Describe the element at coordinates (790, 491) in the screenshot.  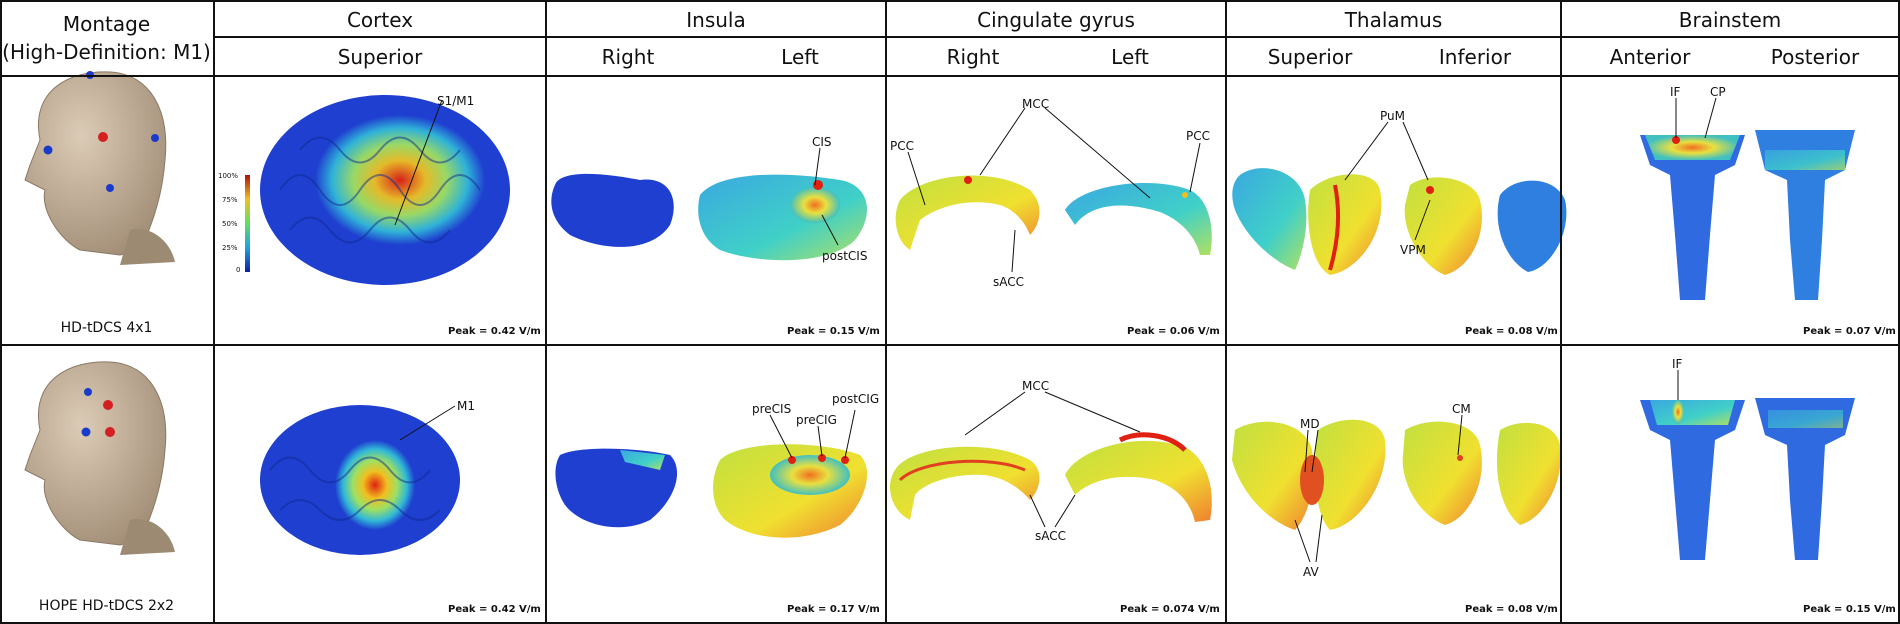
I see `insula-left-2x2` at that location.